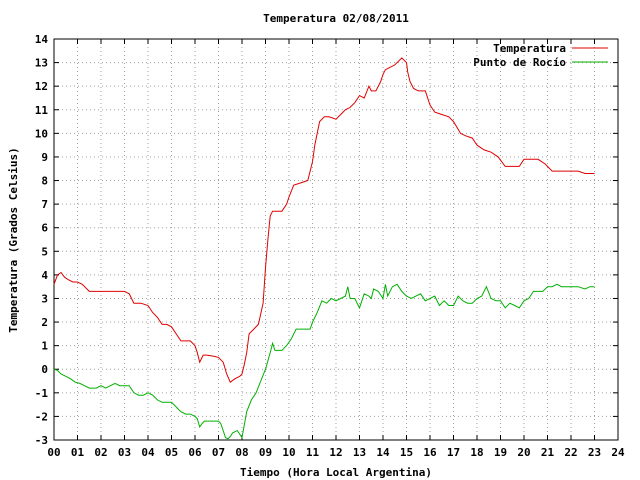 Image resolution: width=640 pixels, height=480 pixels. What do you see at coordinates (42, 393) in the screenshot?
I see `y-tick-label: -1` at bounding box center [42, 393].